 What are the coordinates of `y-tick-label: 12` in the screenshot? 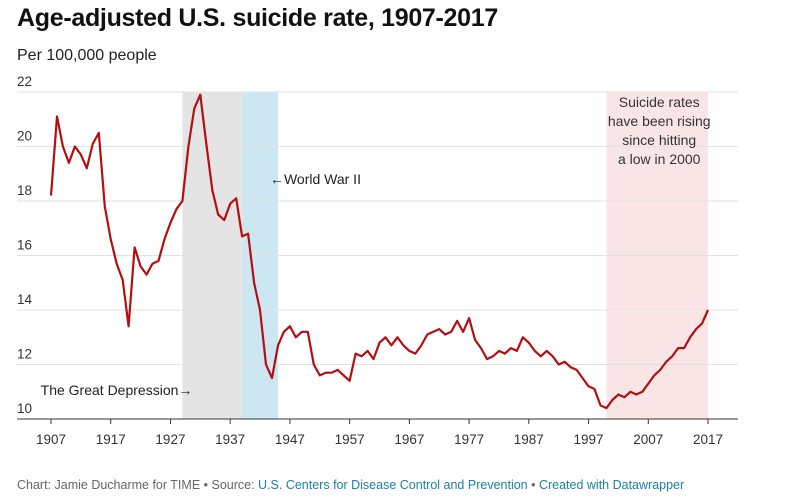 It's located at (24, 354).